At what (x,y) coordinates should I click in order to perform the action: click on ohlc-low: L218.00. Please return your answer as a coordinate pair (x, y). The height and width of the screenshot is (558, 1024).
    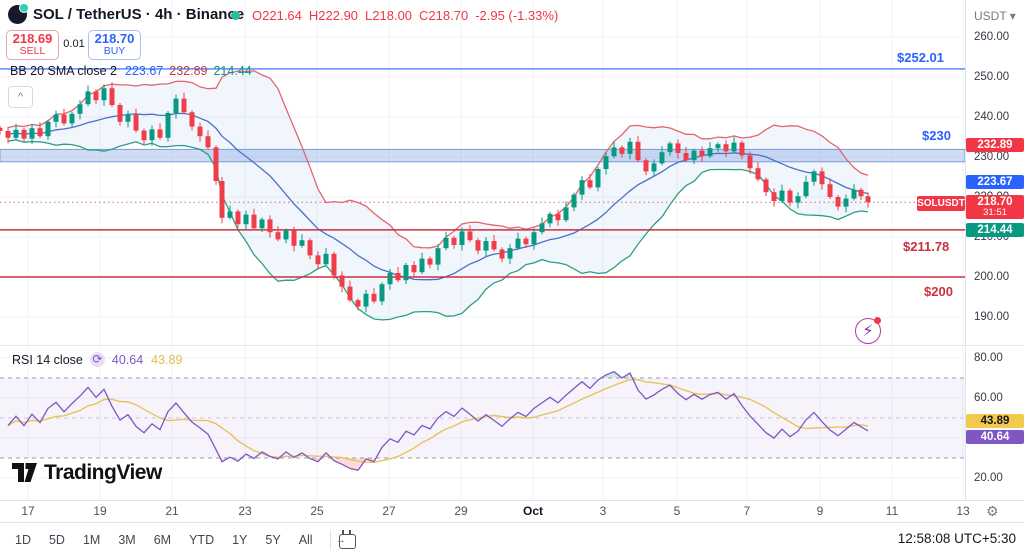
    Looking at the image, I should click on (389, 15).